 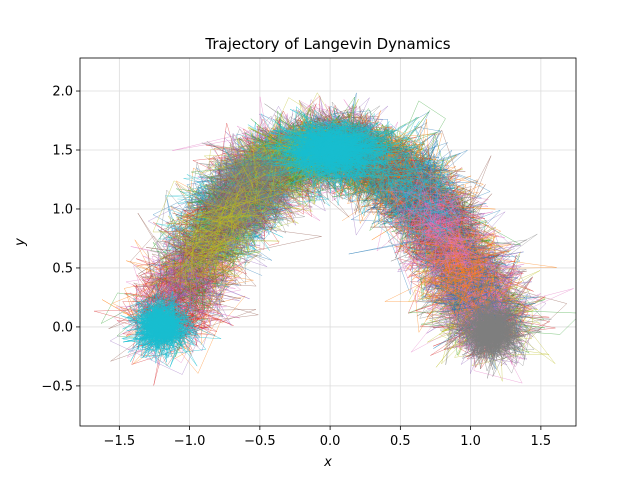 I want to click on y-tick-label: 2.0, so click(x=62, y=92).